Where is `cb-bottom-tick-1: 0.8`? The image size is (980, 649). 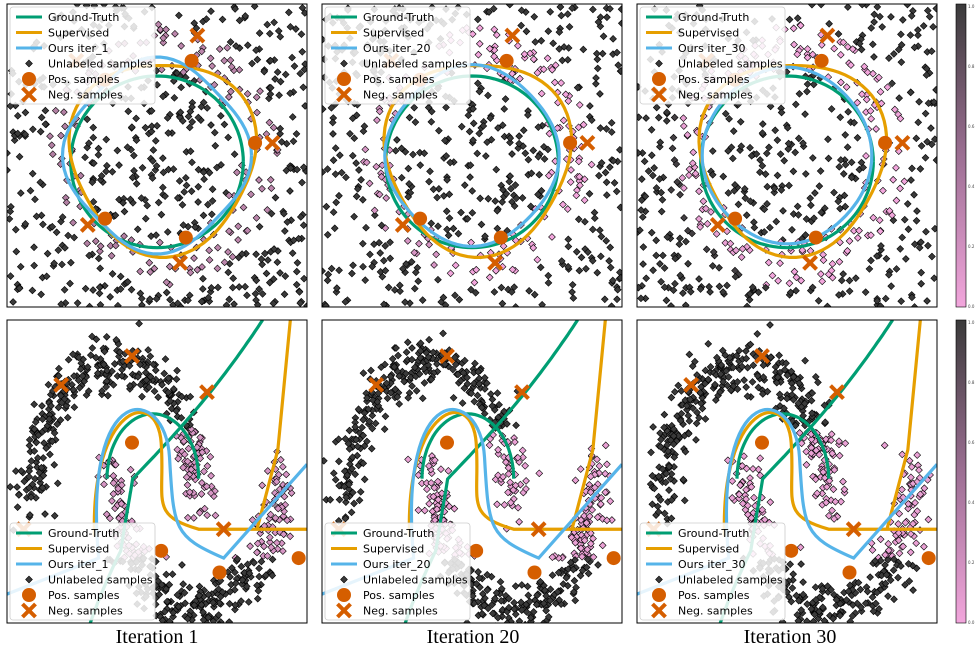 cb-bottom-tick-1: 0.8 is located at coordinates (971, 382).